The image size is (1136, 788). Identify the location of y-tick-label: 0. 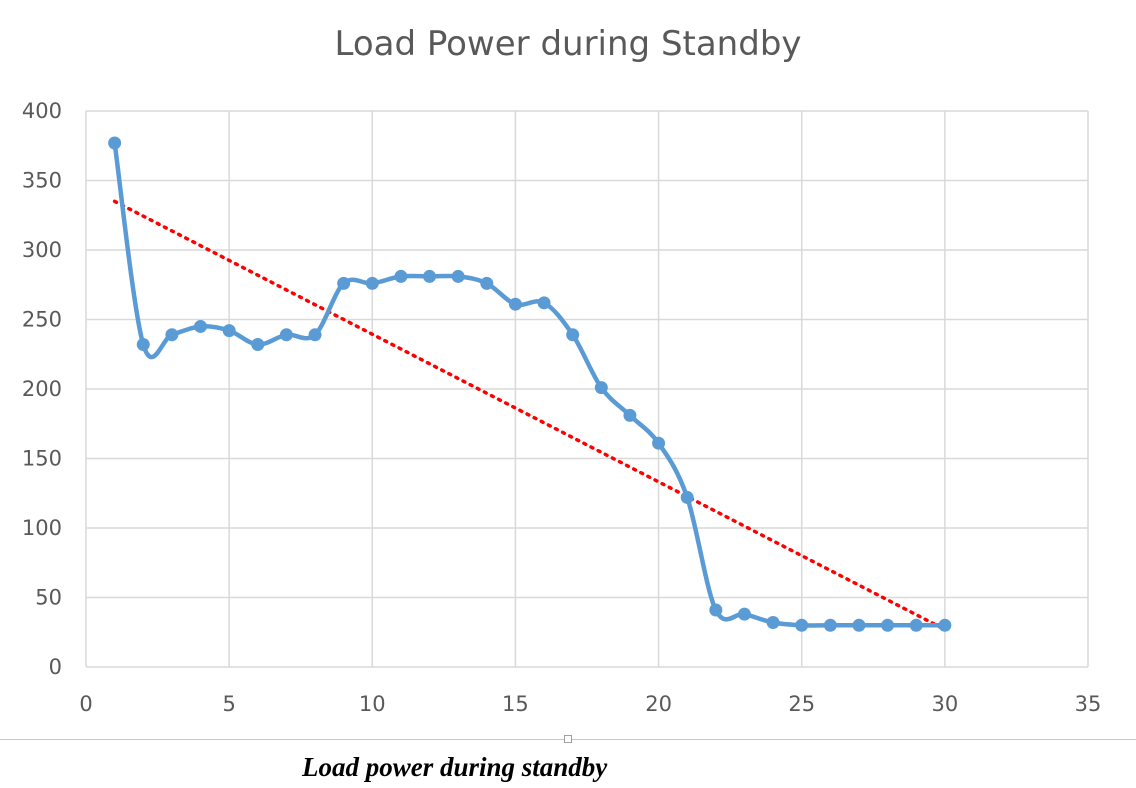
(55, 667).